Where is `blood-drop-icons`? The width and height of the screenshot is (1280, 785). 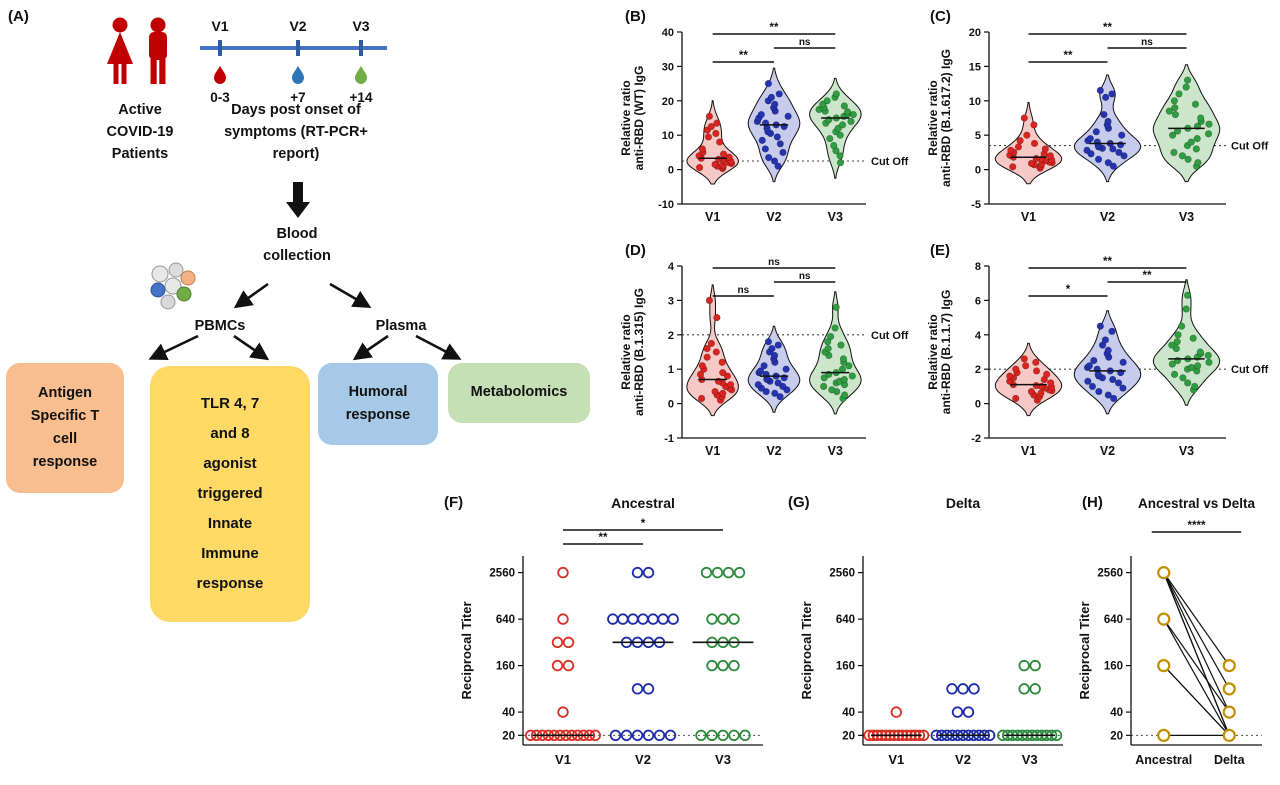 blood-drop-icons is located at coordinates (290, 75).